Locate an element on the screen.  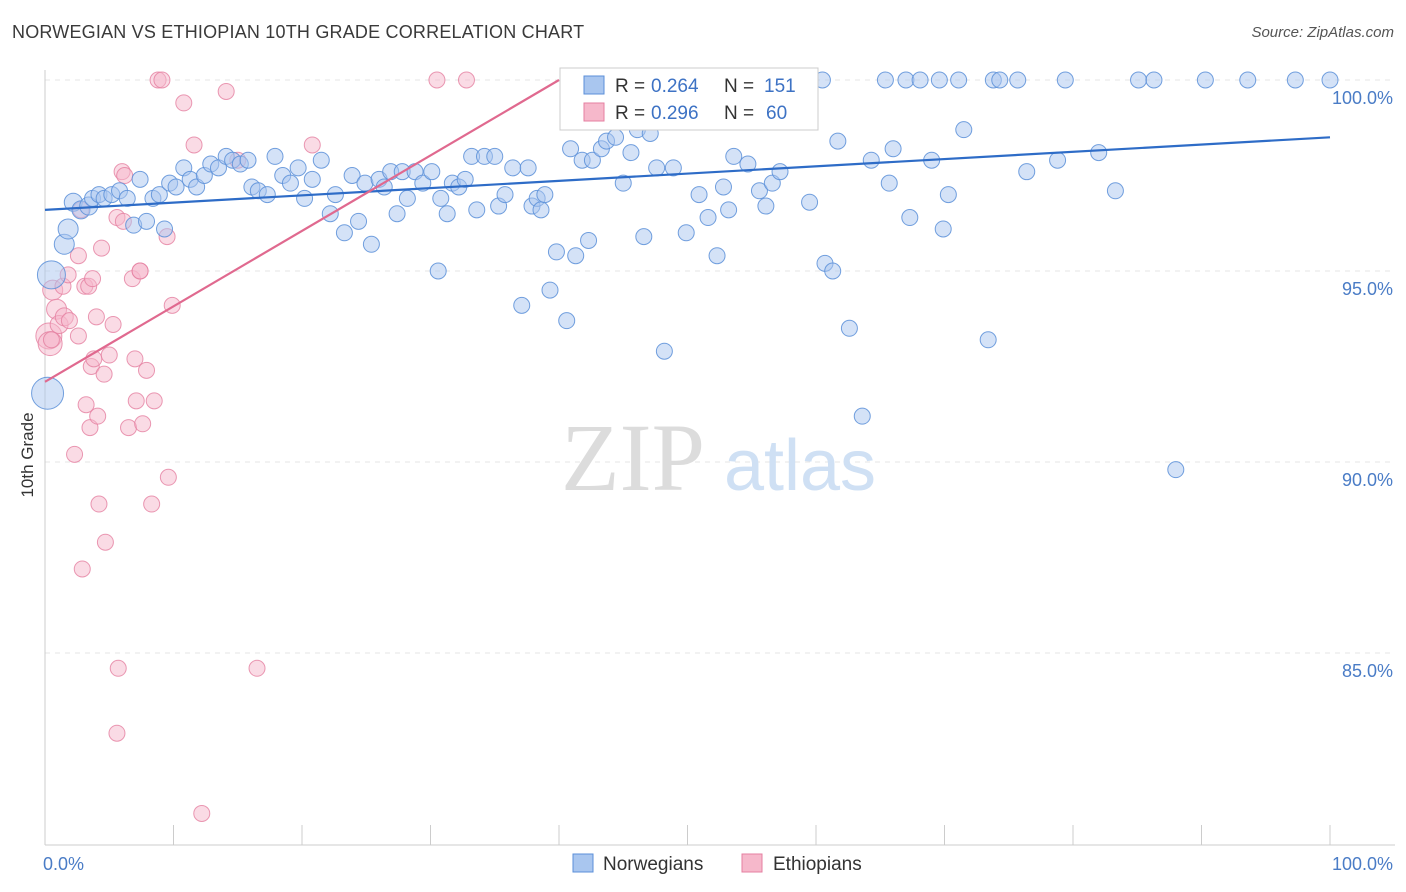
series-legend-swatch-ethiopians is located at coordinates (752, 863).